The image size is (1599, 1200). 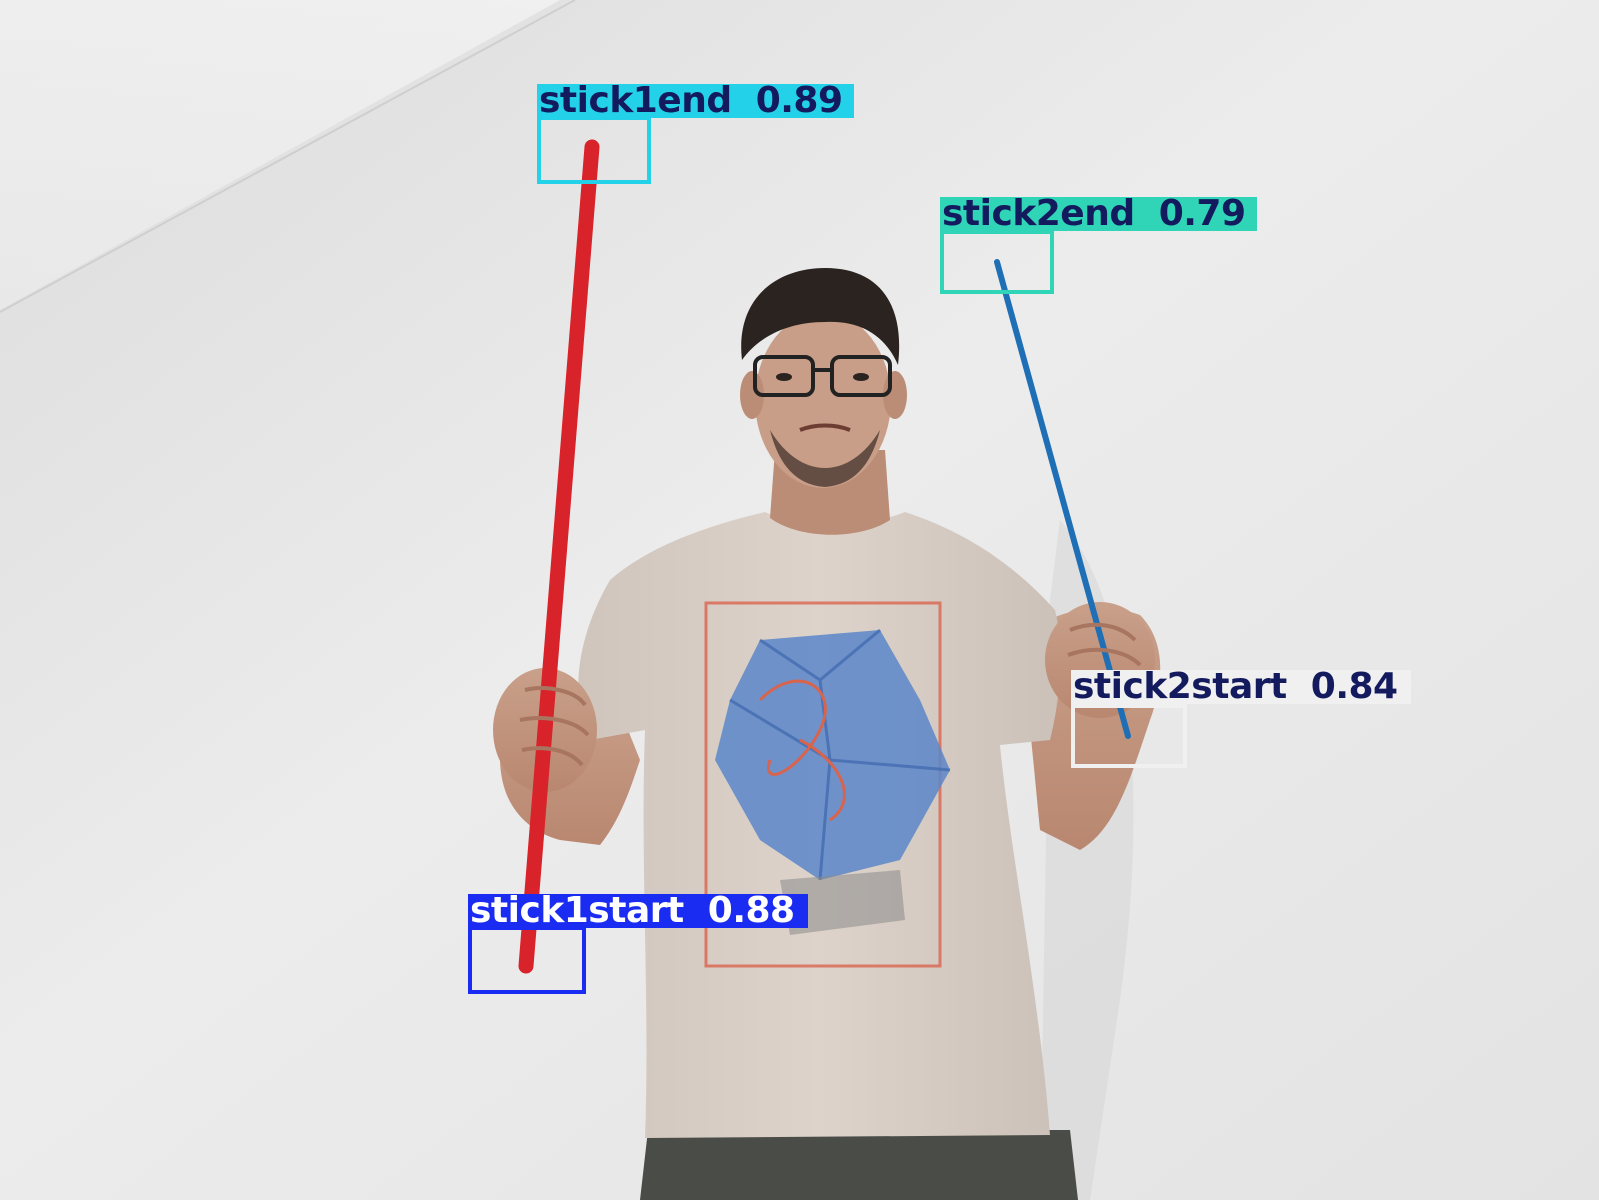 I want to click on detection-label-stick1start: stick1start 0.88, so click(x=638, y=911).